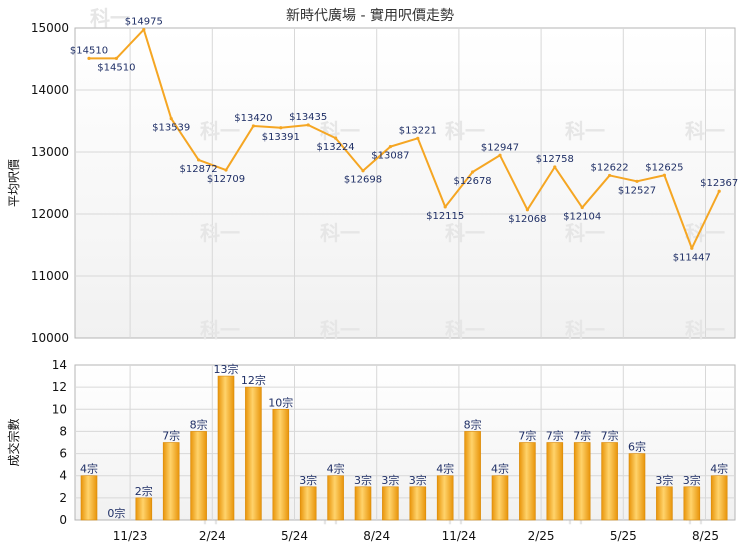 The width and height of the screenshot is (740, 550). Describe the element at coordinates (50, 276) in the screenshot. I see `top-y-tick-label: 11000` at that location.